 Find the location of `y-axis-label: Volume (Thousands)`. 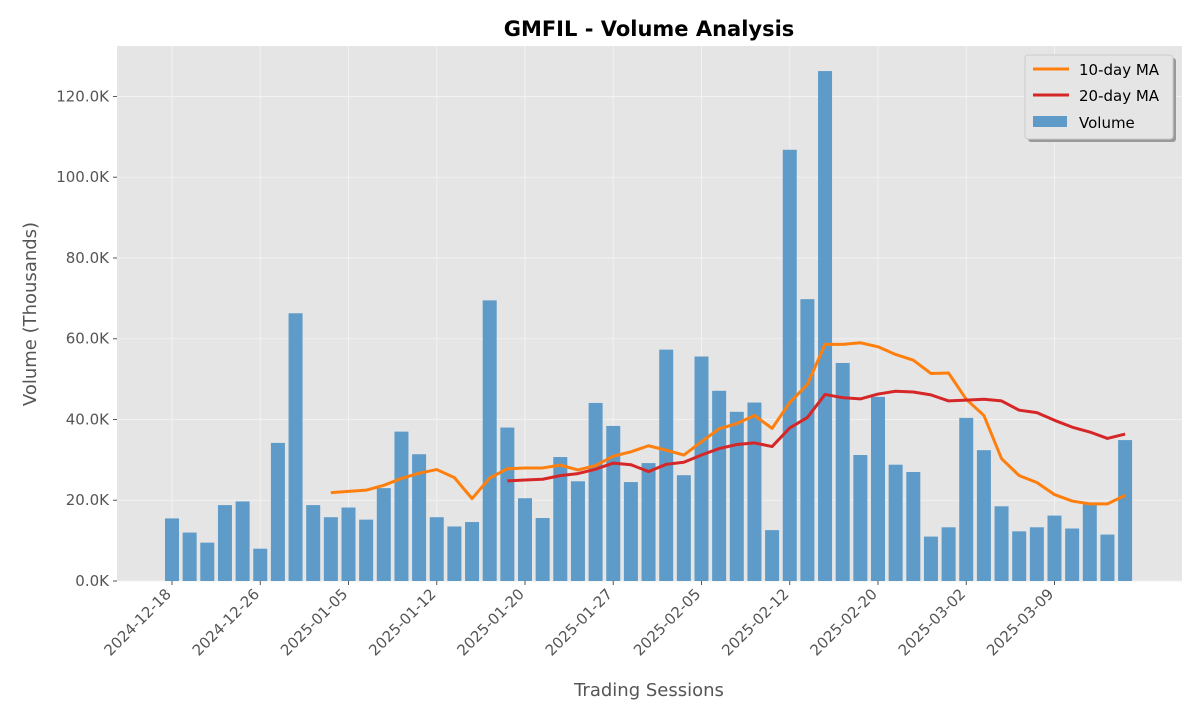

y-axis-label: Volume (Thousands) is located at coordinates (30, 314).